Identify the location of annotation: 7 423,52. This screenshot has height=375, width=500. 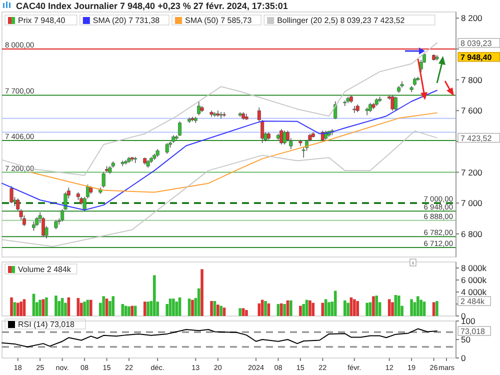
(476, 138).